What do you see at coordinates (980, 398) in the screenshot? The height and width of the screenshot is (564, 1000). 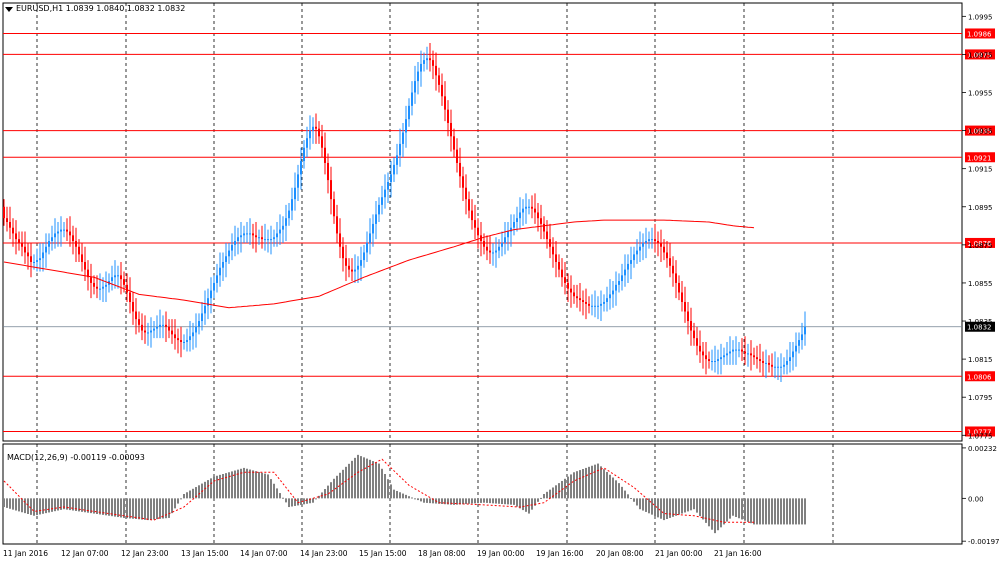 I see `y-tick-label: 1.0795` at bounding box center [980, 398].